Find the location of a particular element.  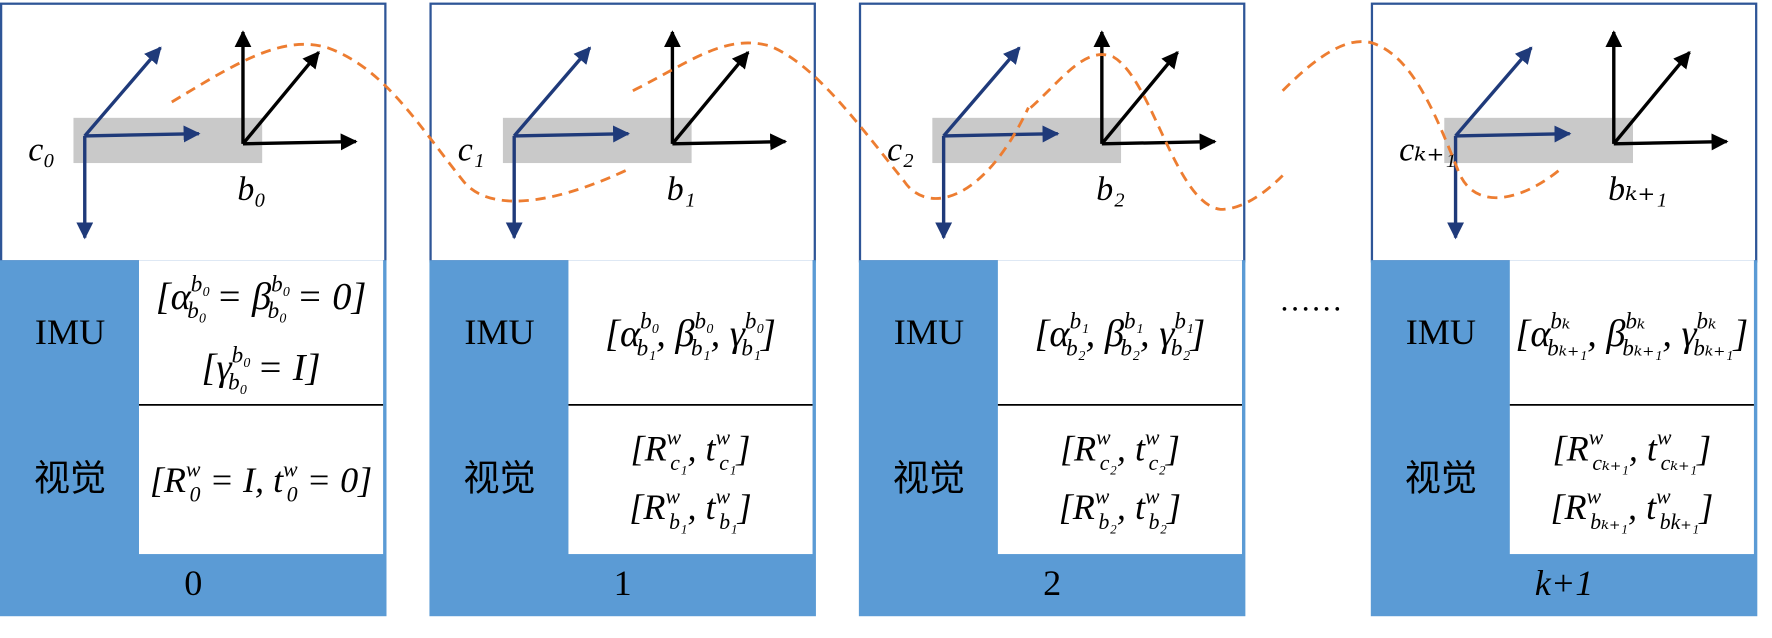

camera-label: c₂ is located at coordinates (900, 150).